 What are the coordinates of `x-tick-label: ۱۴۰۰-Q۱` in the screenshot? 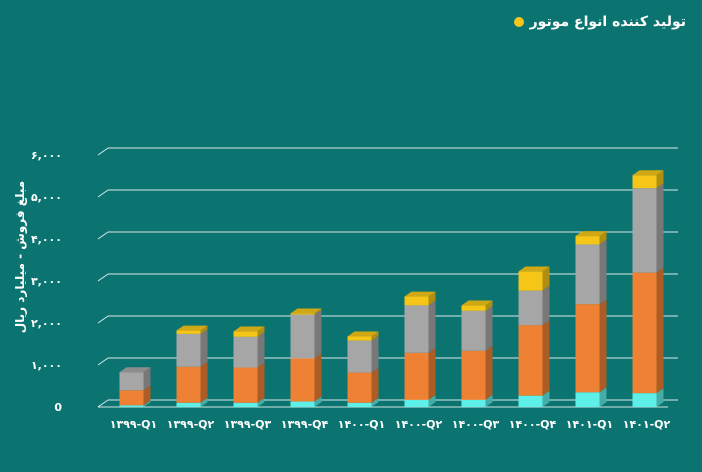 It's located at (362, 424).